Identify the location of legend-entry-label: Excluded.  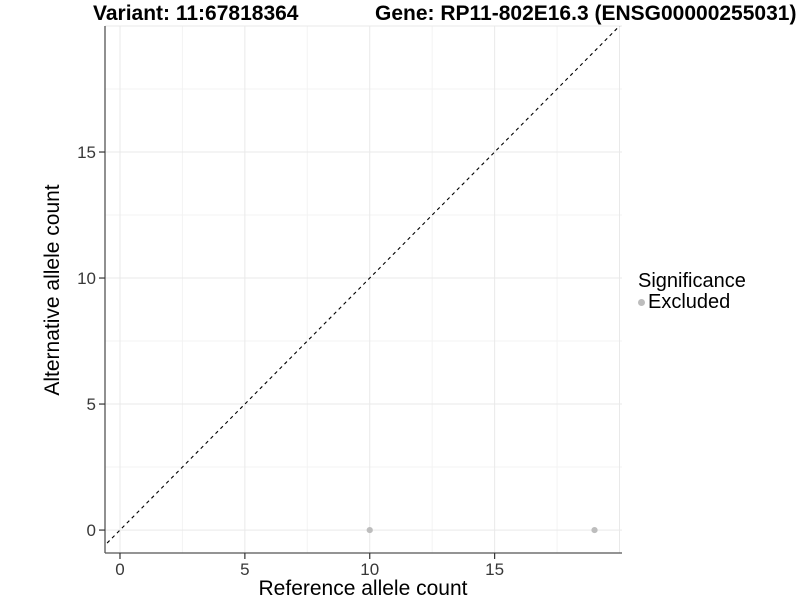
(689, 302).